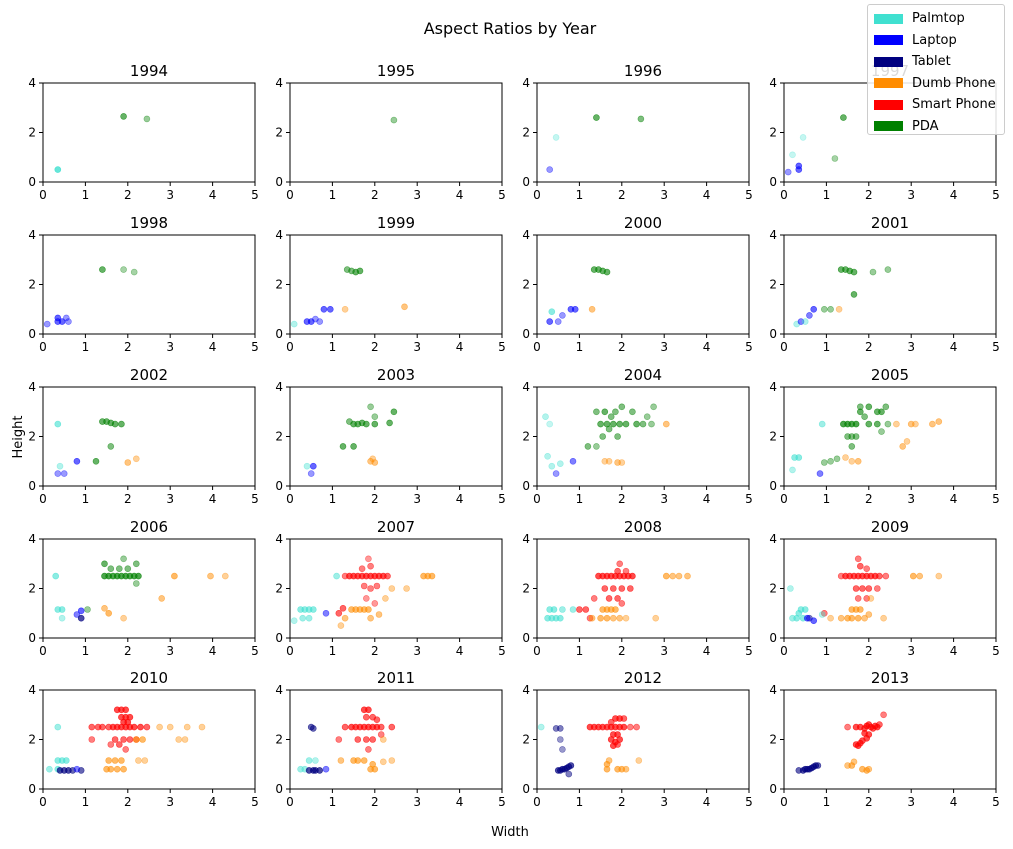 This screenshot has width=1013, height=849. Describe the element at coordinates (884, 284) in the screenshot. I see `subplot-2001: 0 1 2 3 4 5 0 2 4 2001` at that location.